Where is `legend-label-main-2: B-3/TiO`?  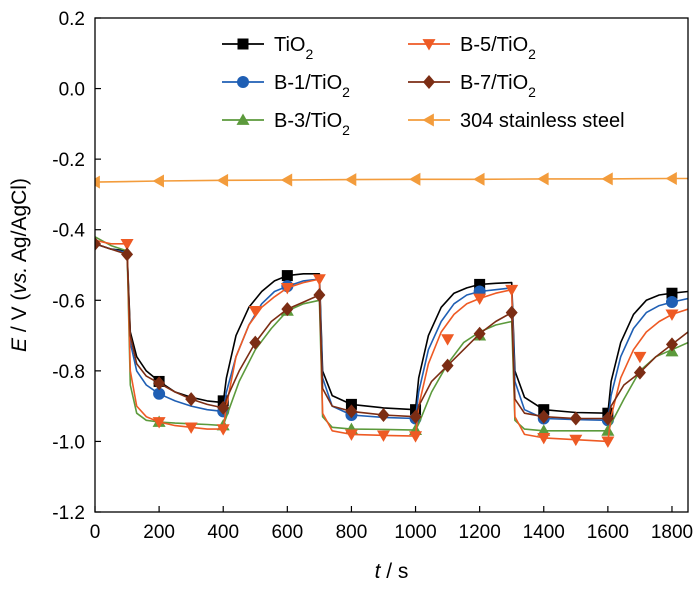
legend-label-main-2: B-3/TiO is located at coordinates (308, 121).